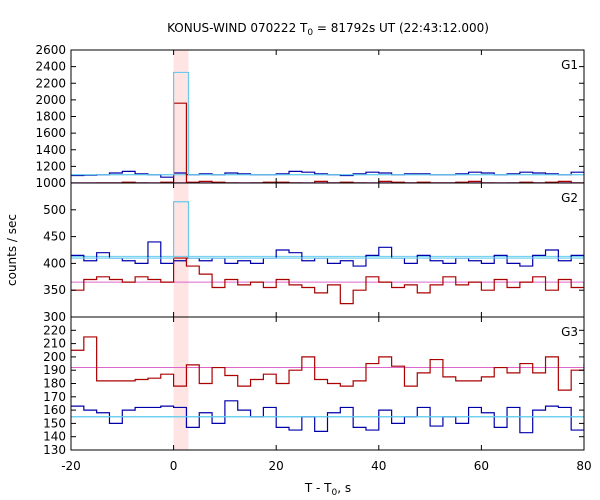  What do you see at coordinates (50, 133) in the screenshot?
I see `y-tick-label: 1600` at bounding box center [50, 133].